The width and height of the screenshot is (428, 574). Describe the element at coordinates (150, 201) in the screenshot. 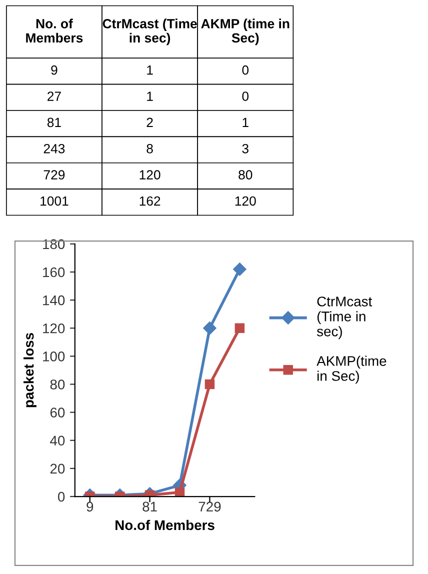

I see `data-label: 162` at that location.